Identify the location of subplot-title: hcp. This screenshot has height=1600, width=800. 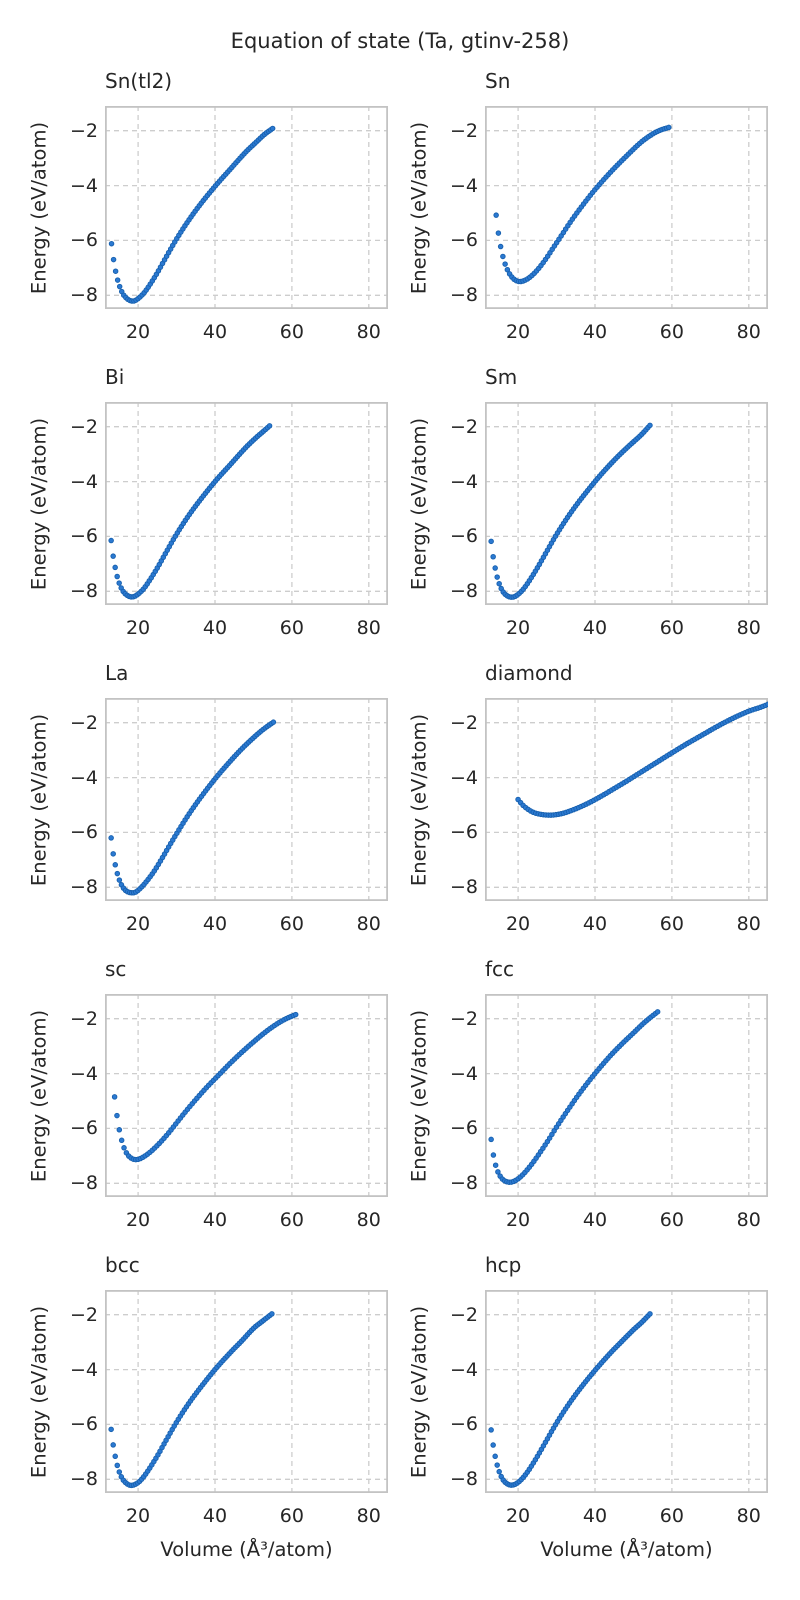
(503, 1265).